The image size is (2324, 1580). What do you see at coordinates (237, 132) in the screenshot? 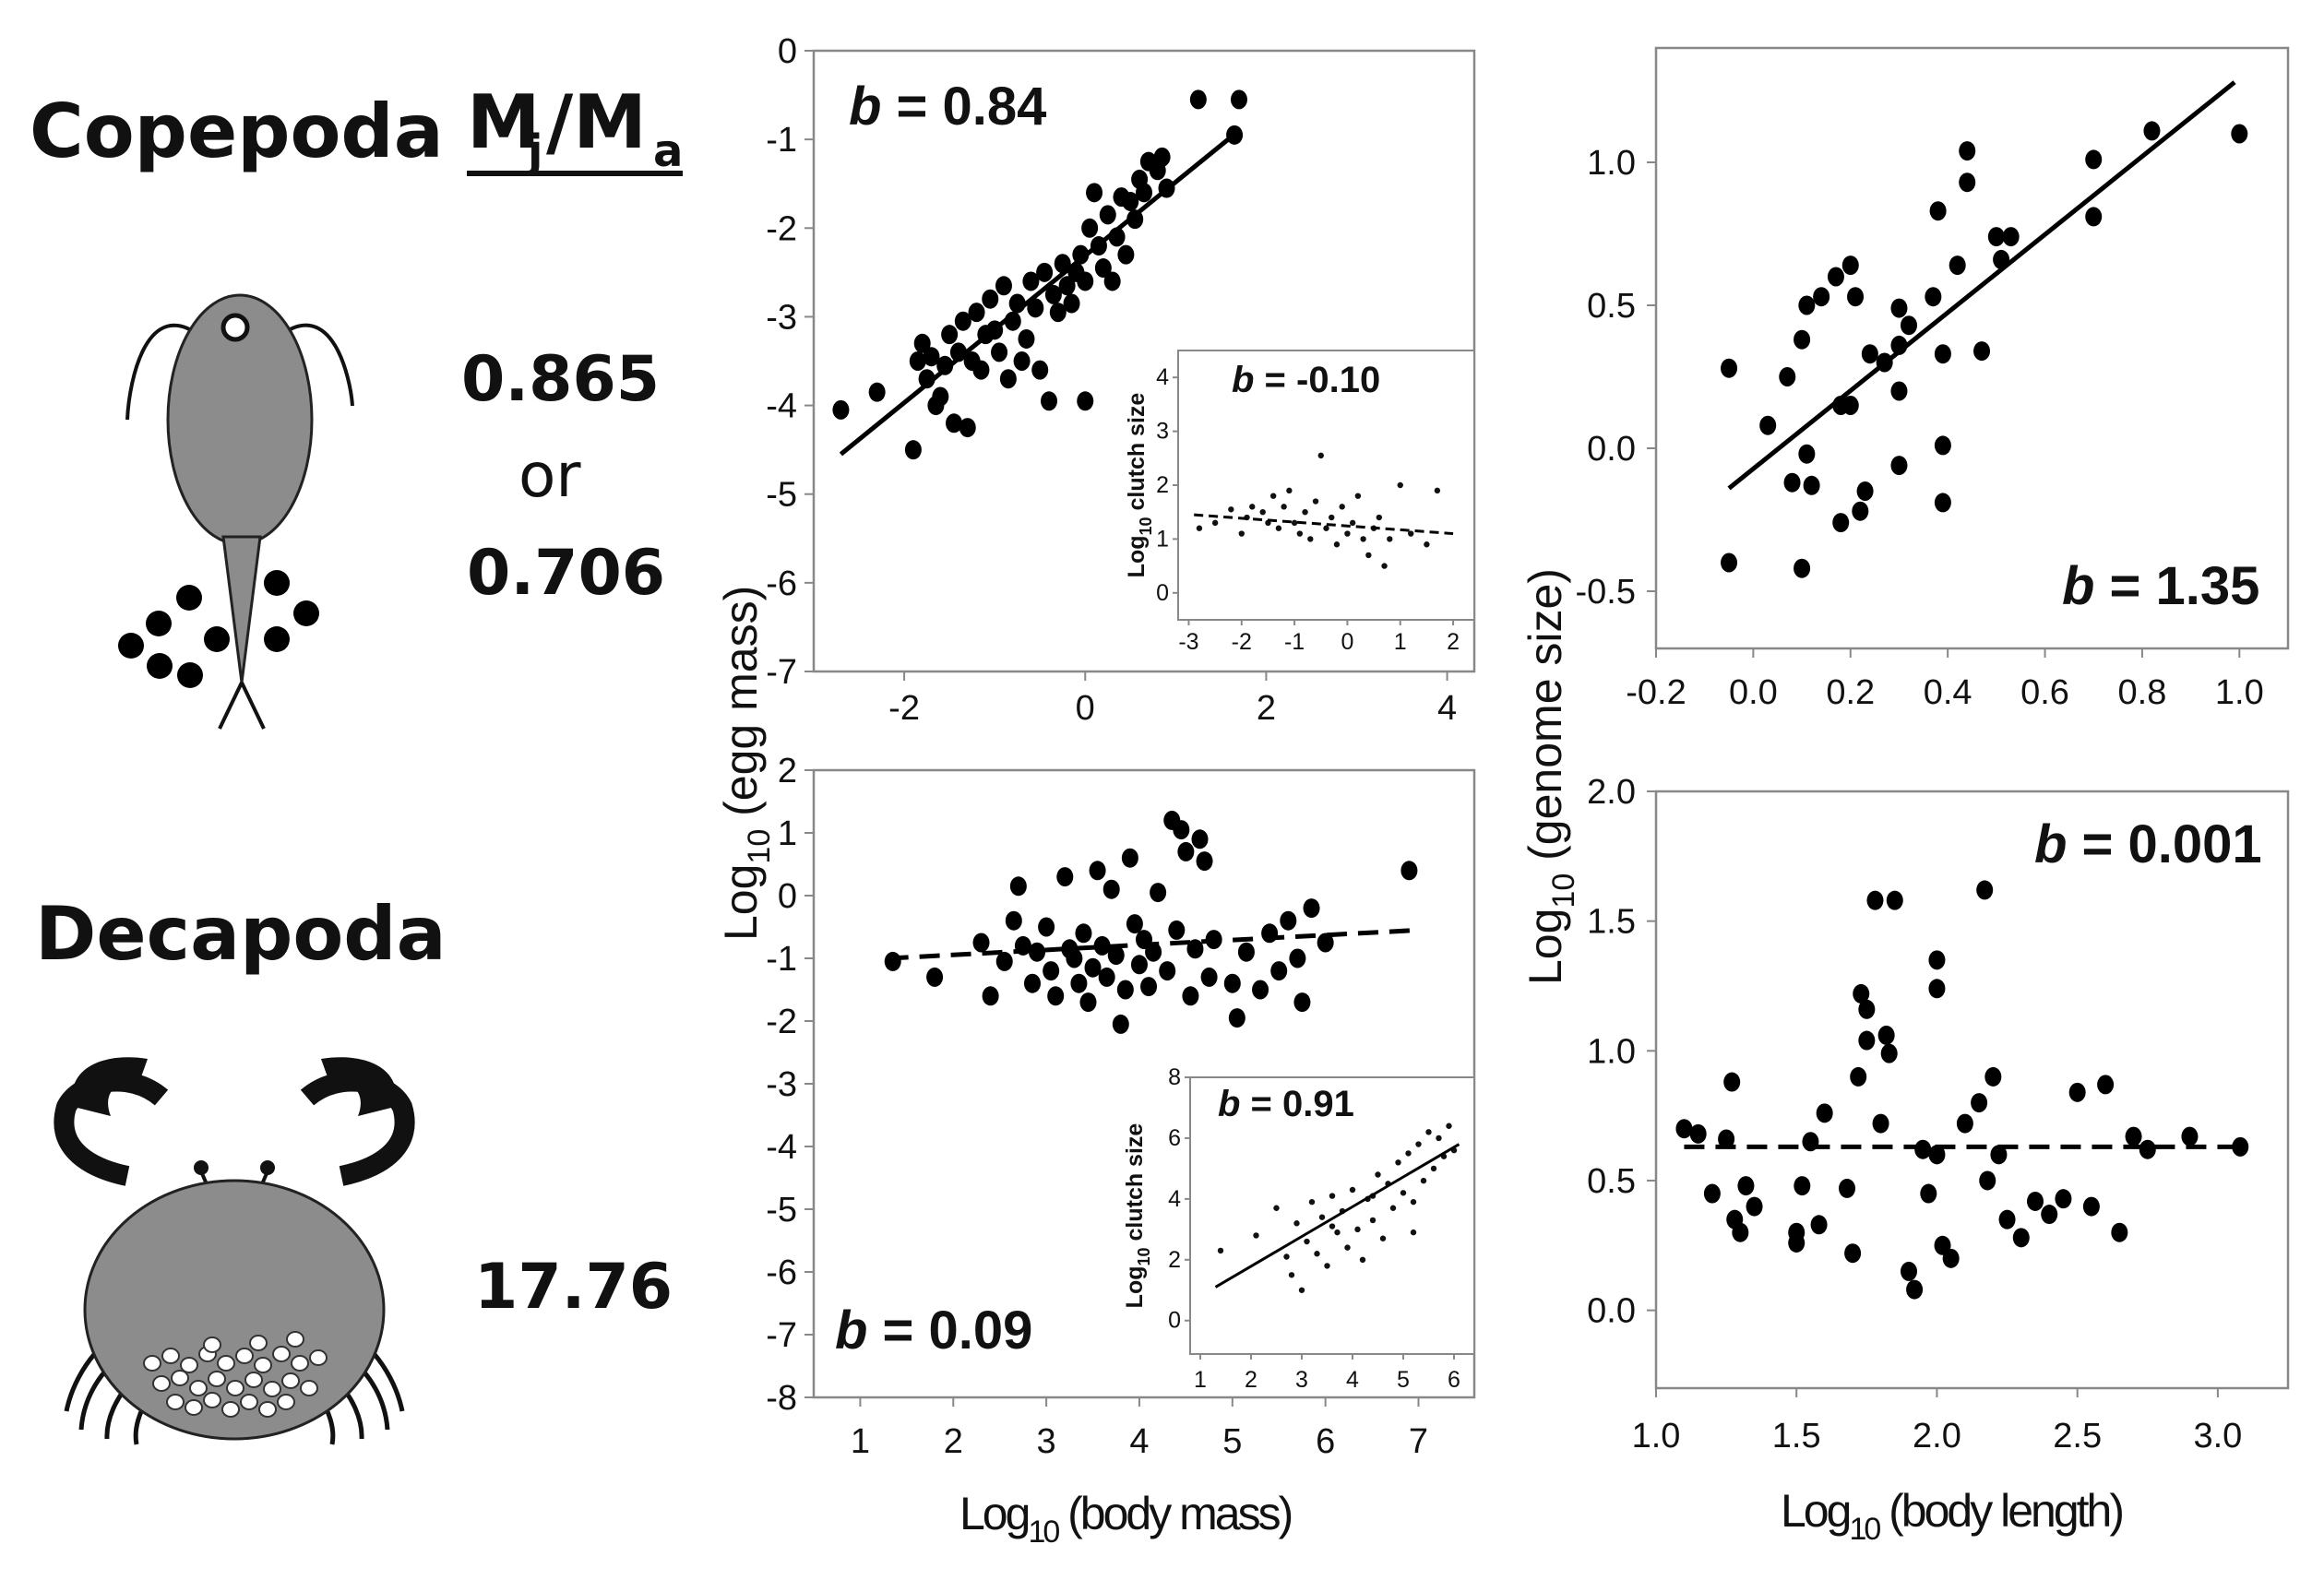
I see `copepoda-label: Copepoda` at bounding box center [237, 132].